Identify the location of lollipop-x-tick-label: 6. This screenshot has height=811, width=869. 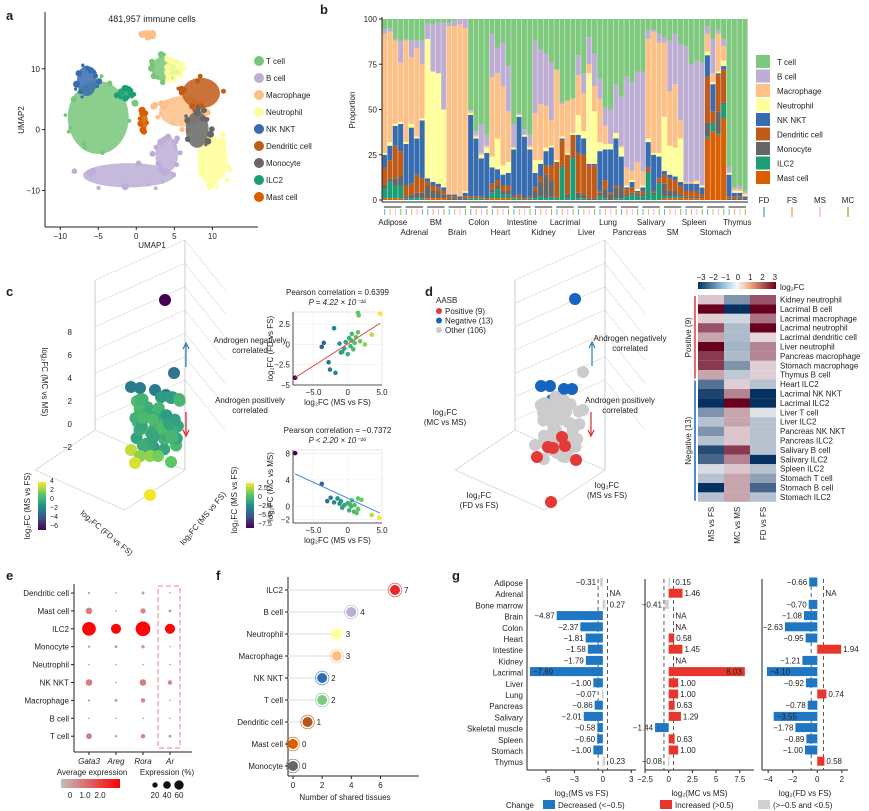
(380, 785).